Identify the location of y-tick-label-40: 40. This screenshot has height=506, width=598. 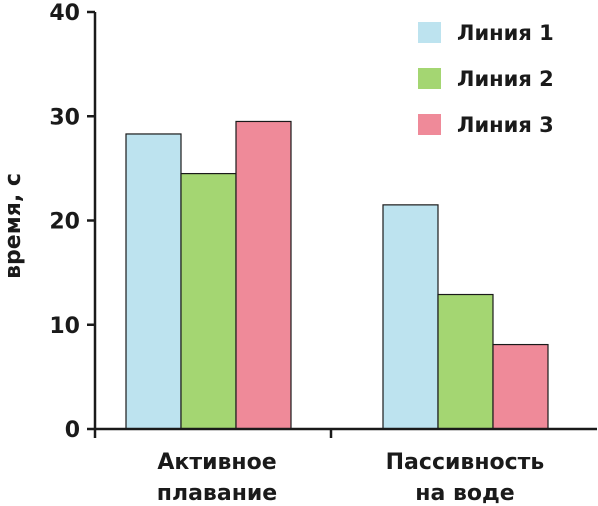
(64, 13).